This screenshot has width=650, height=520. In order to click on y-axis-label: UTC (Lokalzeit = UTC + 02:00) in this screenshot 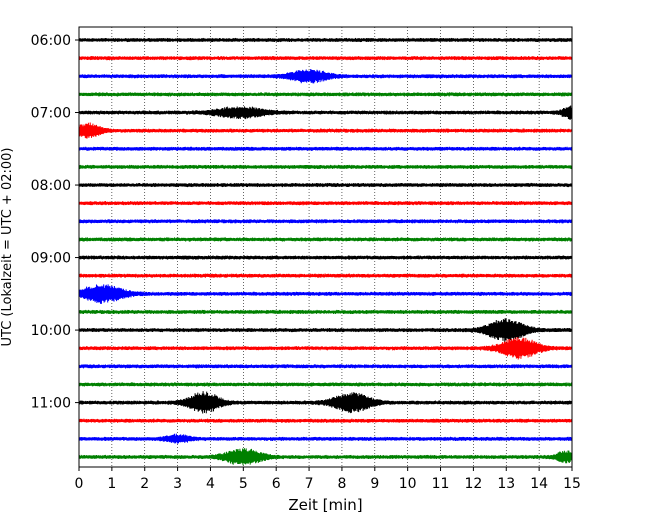, I will do `click(7, 247)`.